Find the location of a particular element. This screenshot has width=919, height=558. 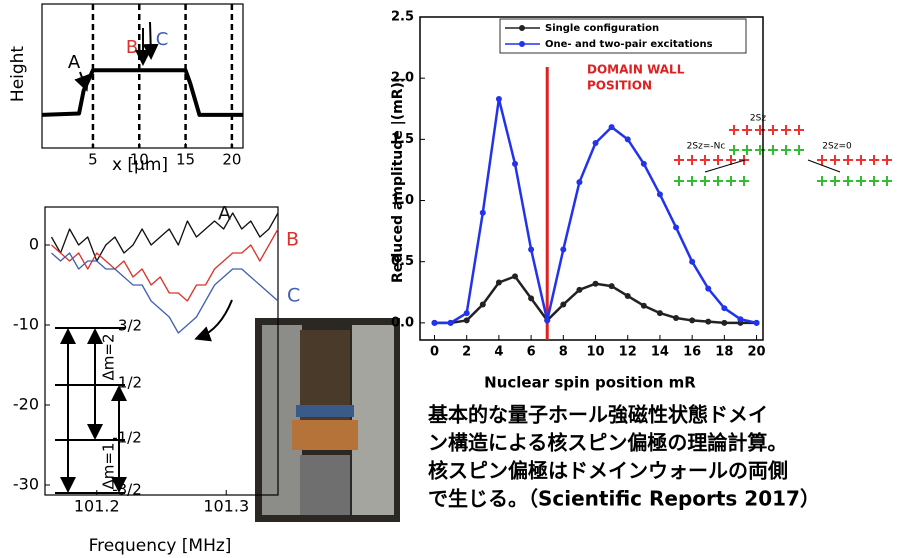

legend-box is located at coordinates (623, 36).